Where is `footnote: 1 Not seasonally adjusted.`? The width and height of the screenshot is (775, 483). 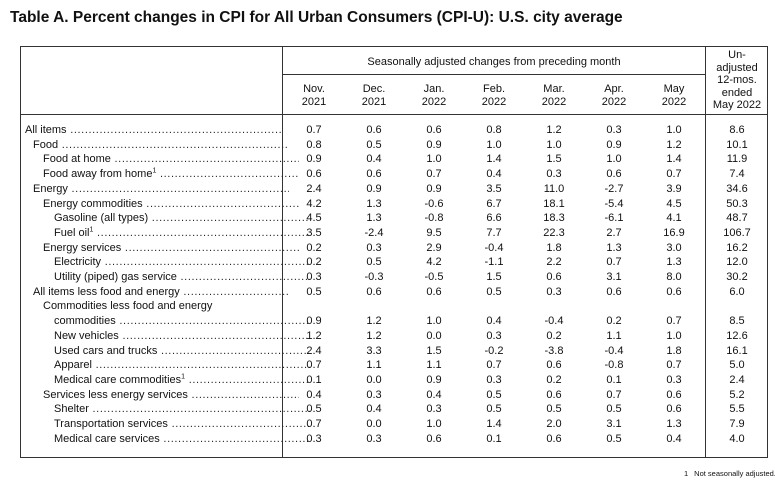
footnote: 1 Not seasonally adjusted. is located at coordinates (729, 473).